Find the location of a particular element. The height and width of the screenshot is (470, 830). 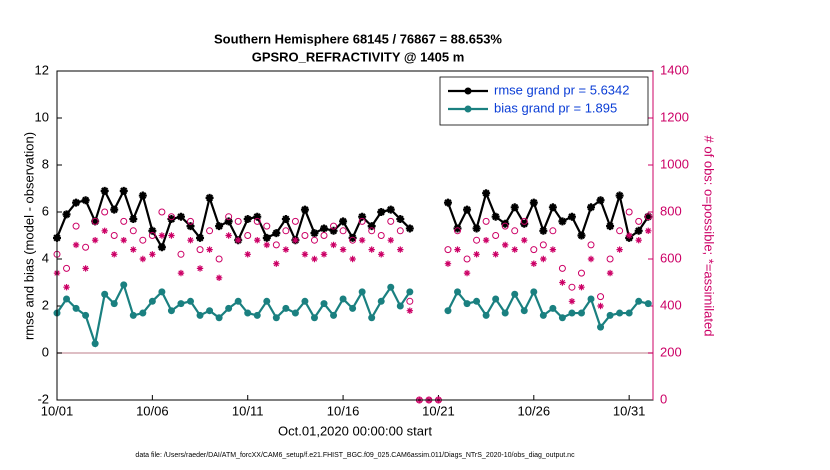

y-tick-label: 8 is located at coordinates (45, 163).